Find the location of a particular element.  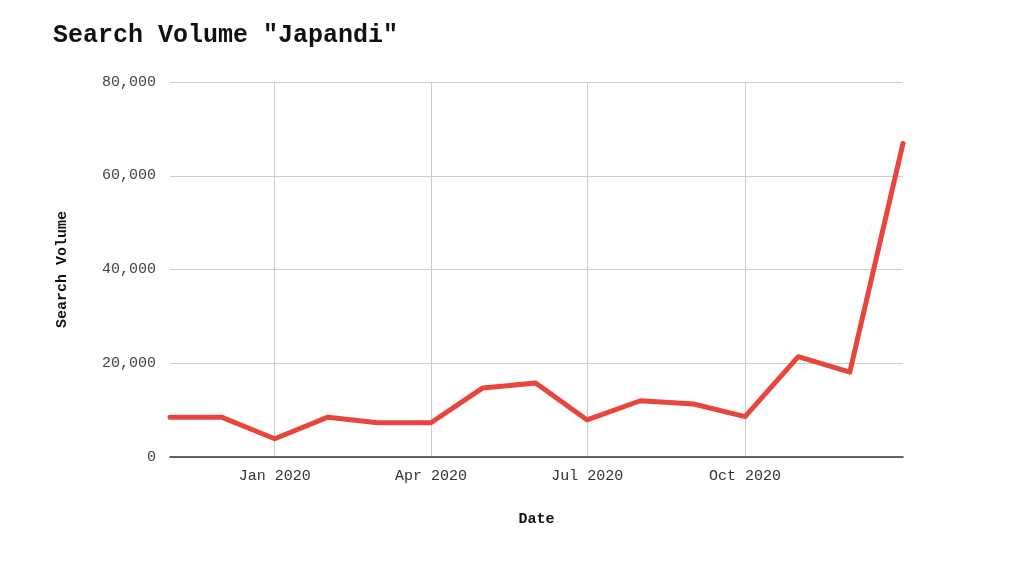

x-axis-title: Date is located at coordinates (536, 519).